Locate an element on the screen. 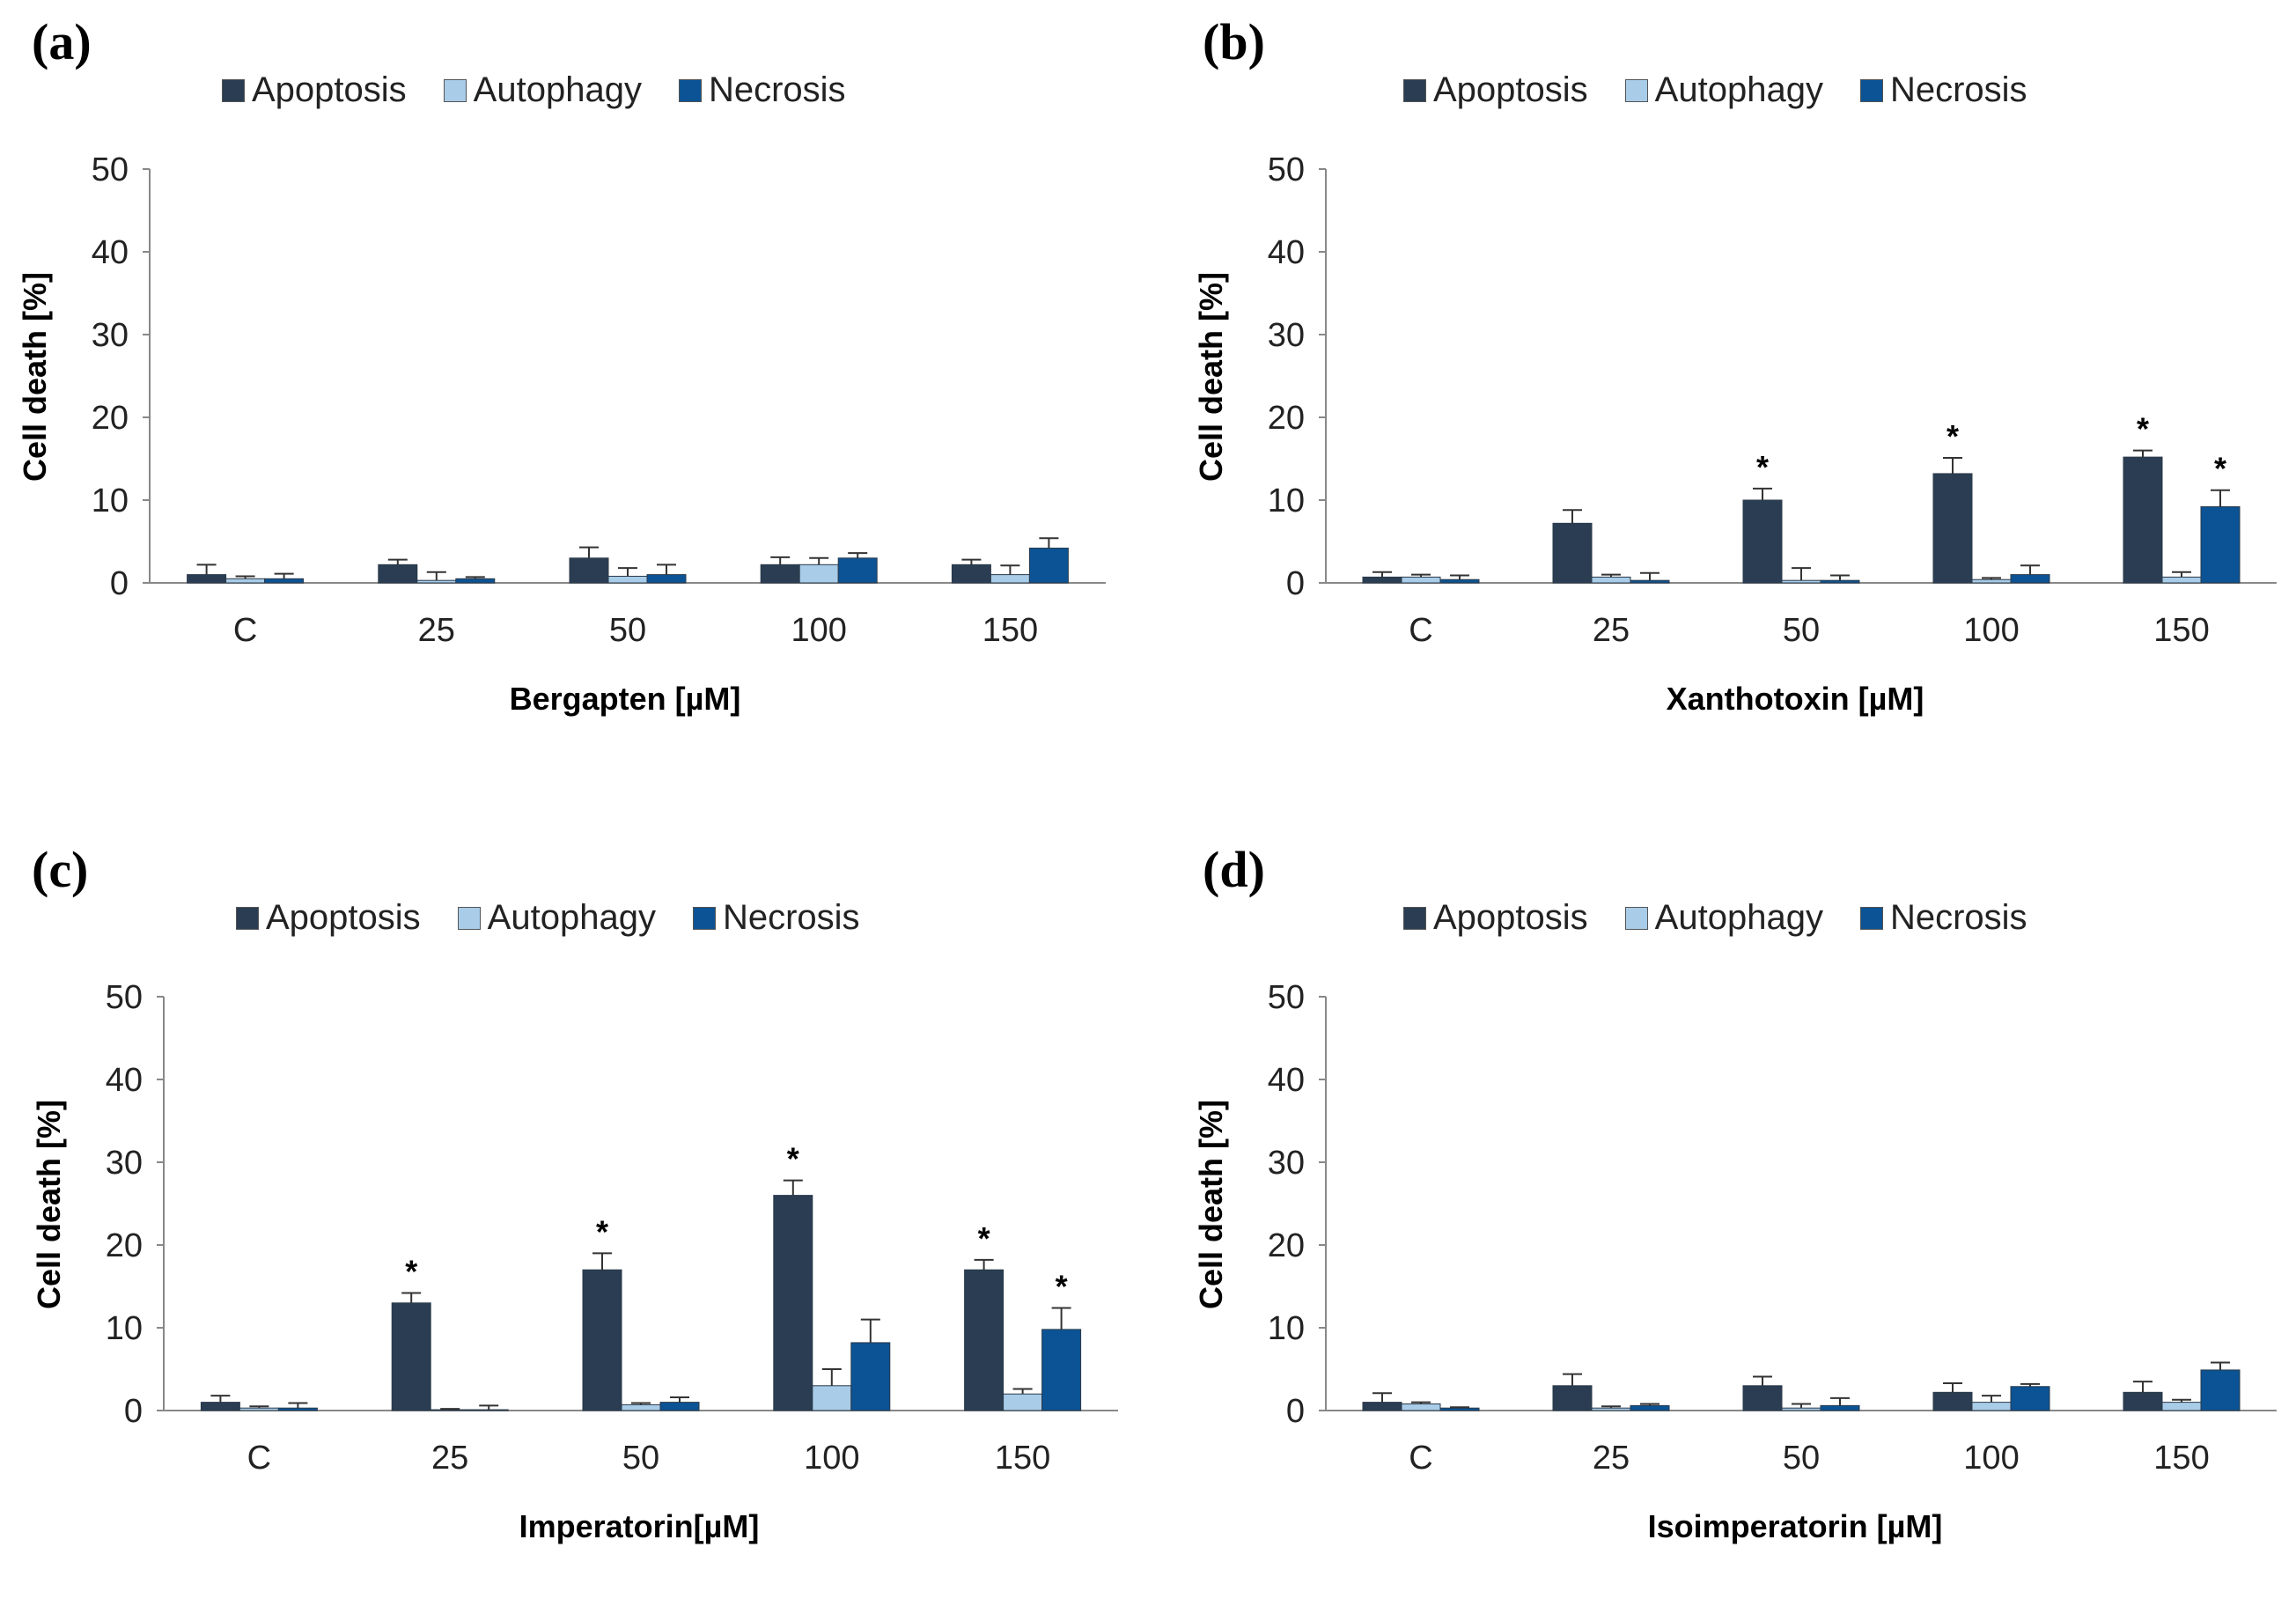 This screenshot has width=2296, height=1606. y-tick-label: 10 is located at coordinates (1286, 1329).